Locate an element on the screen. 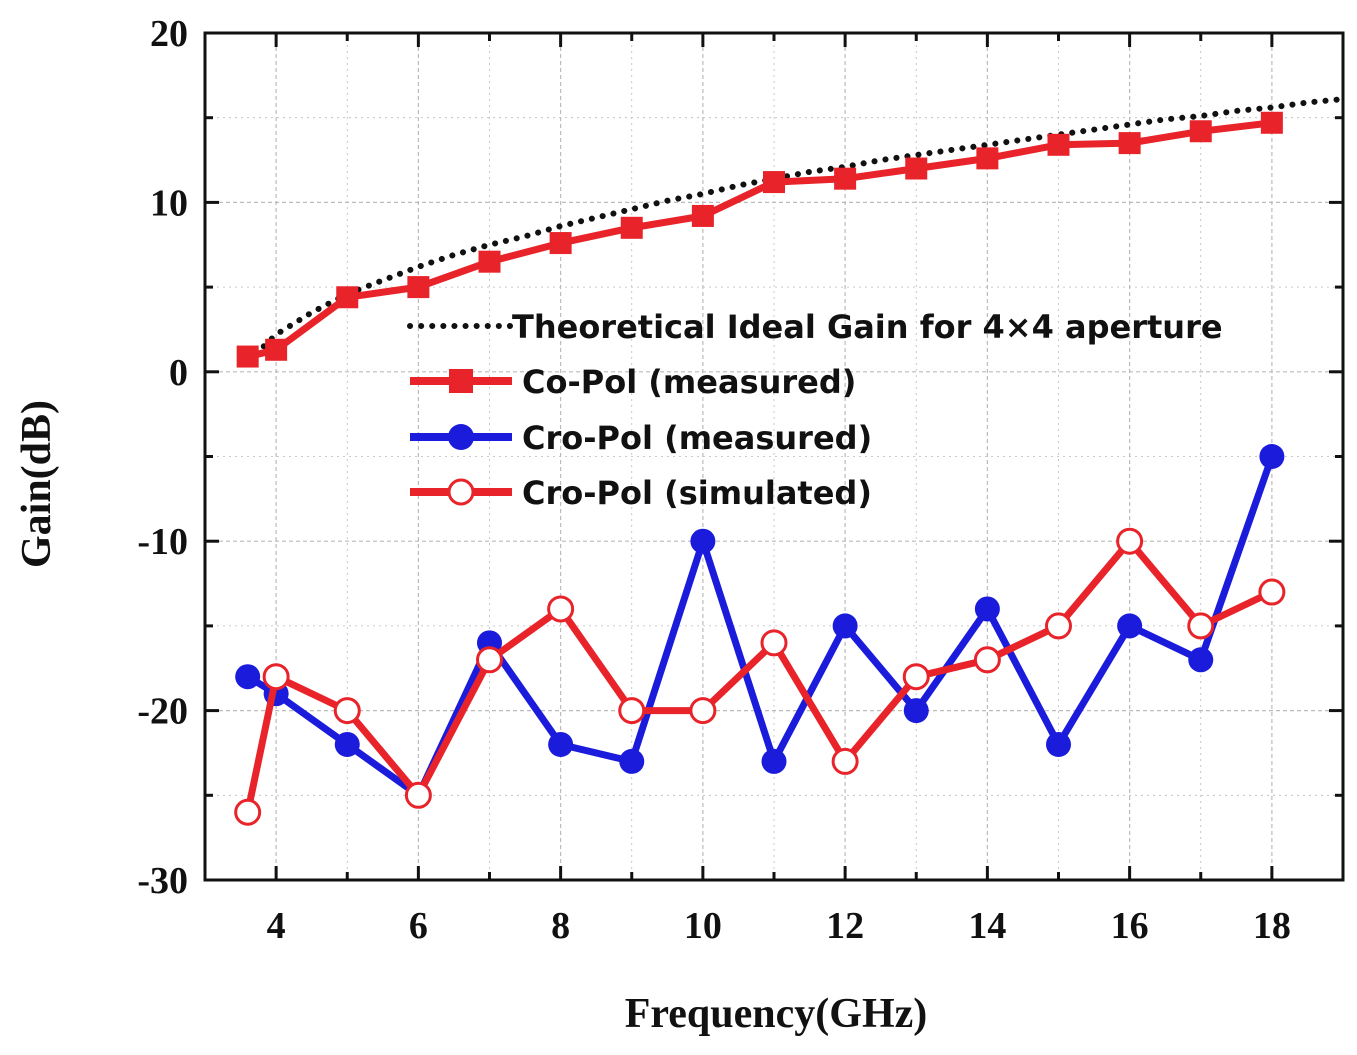 Image resolution: width=1357 pixels, height=1055 pixels. x-tick-label: 6 is located at coordinates (418, 926).